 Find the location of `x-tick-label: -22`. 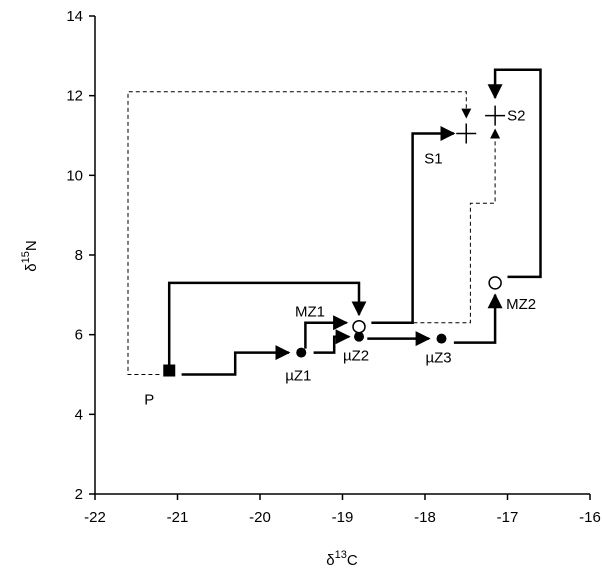

x-tick-label: -22 is located at coordinates (95, 517).